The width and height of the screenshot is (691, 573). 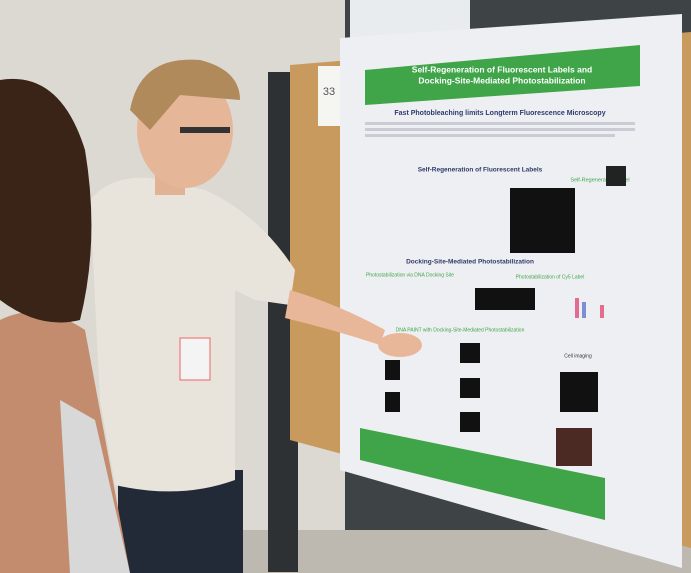 I want to click on section-heading: Photostabilization of Cy5 Label, so click(x=550, y=277).